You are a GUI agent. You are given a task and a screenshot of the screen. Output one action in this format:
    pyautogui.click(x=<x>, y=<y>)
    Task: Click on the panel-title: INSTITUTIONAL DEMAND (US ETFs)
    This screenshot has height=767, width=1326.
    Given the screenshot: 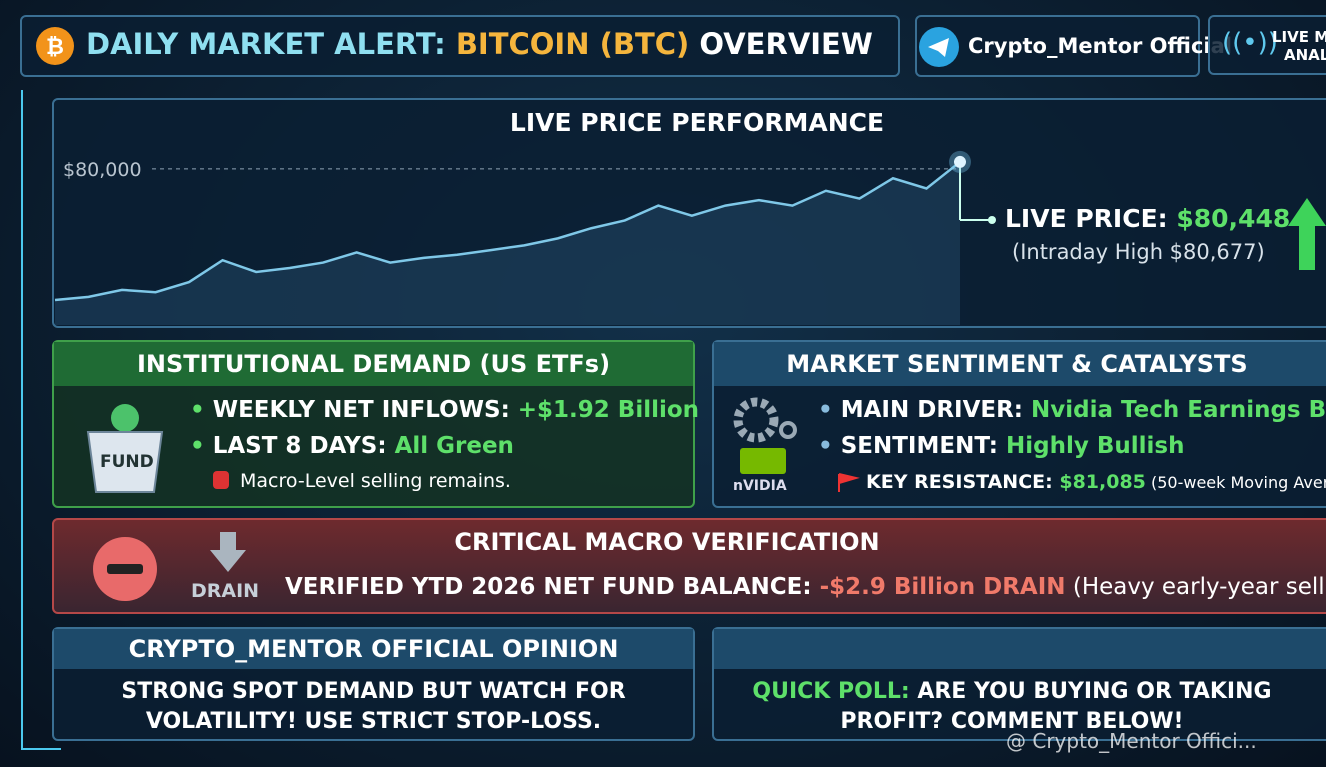 What is the action you would take?
    pyautogui.click(x=373, y=364)
    